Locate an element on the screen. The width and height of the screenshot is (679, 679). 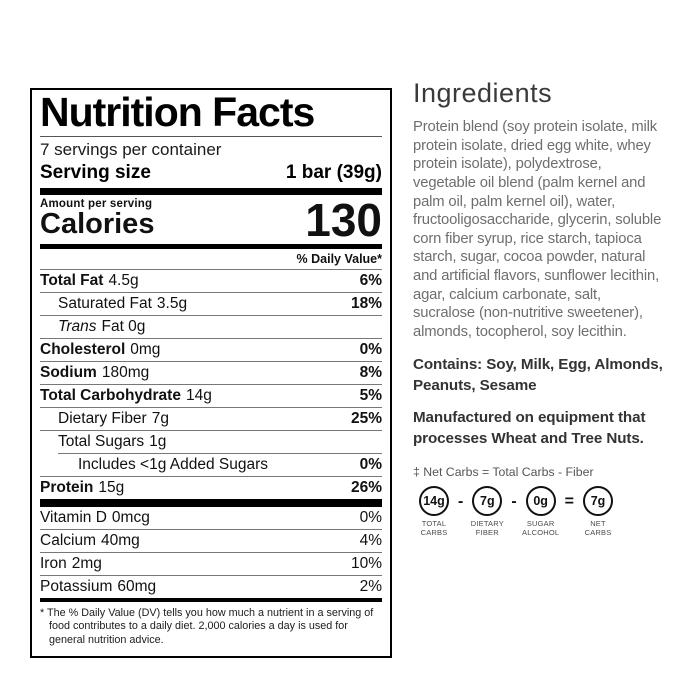
nutrient-dv: 10% is located at coordinates (366, 563).